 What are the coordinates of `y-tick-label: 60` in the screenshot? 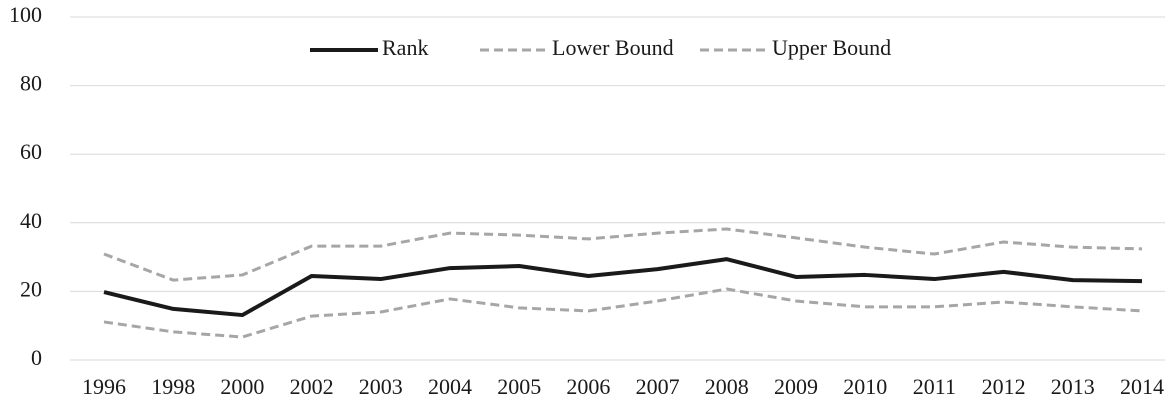 It's located at (31, 151).